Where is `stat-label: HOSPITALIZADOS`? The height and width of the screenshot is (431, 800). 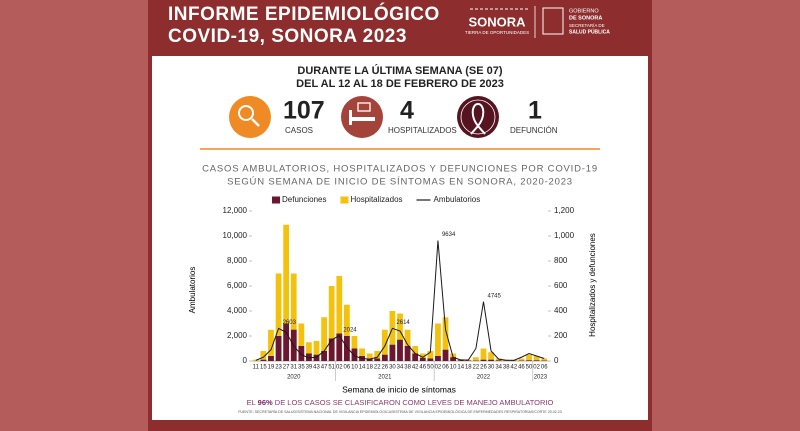 stat-label: HOSPITALIZADOS is located at coordinates (422, 130).